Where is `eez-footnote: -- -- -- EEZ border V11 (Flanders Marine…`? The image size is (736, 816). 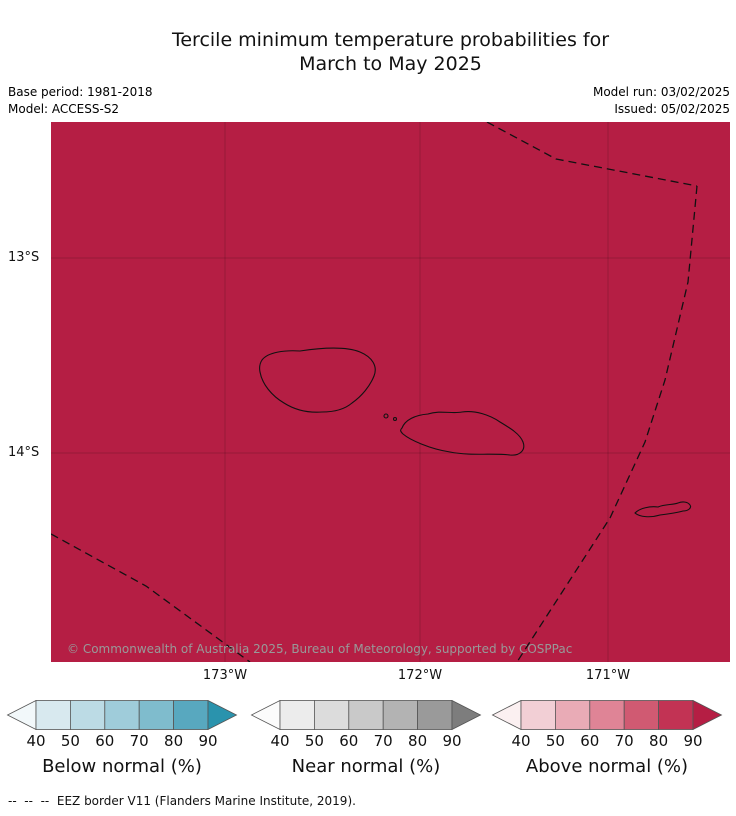
eez-footnote: -- -- -- EEZ border V11 (Flanders Marine… is located at coordinates (182, 801).